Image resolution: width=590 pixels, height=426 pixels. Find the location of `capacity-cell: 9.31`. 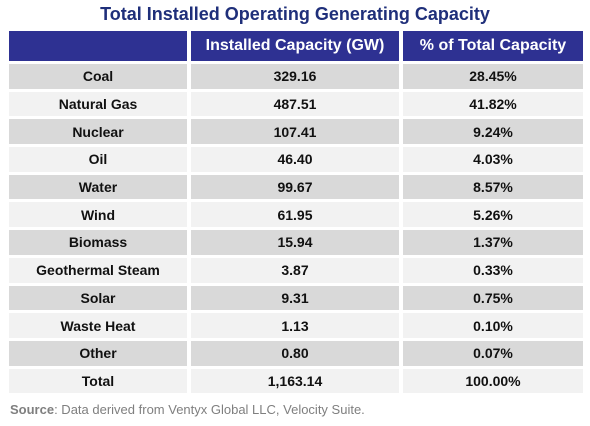

capacity-cell: 9.31 is located at coordinates (295, 298).